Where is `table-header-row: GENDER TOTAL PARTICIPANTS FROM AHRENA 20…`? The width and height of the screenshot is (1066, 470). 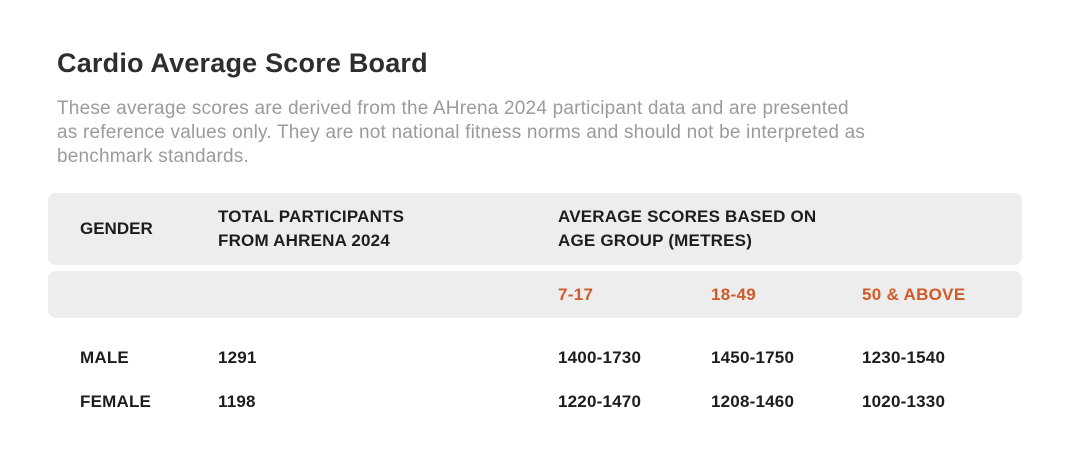
table-header-row: GENDER TOTAL PARTICIPANTS FROM AHRENA 20… is located at coordinates (535, 229).